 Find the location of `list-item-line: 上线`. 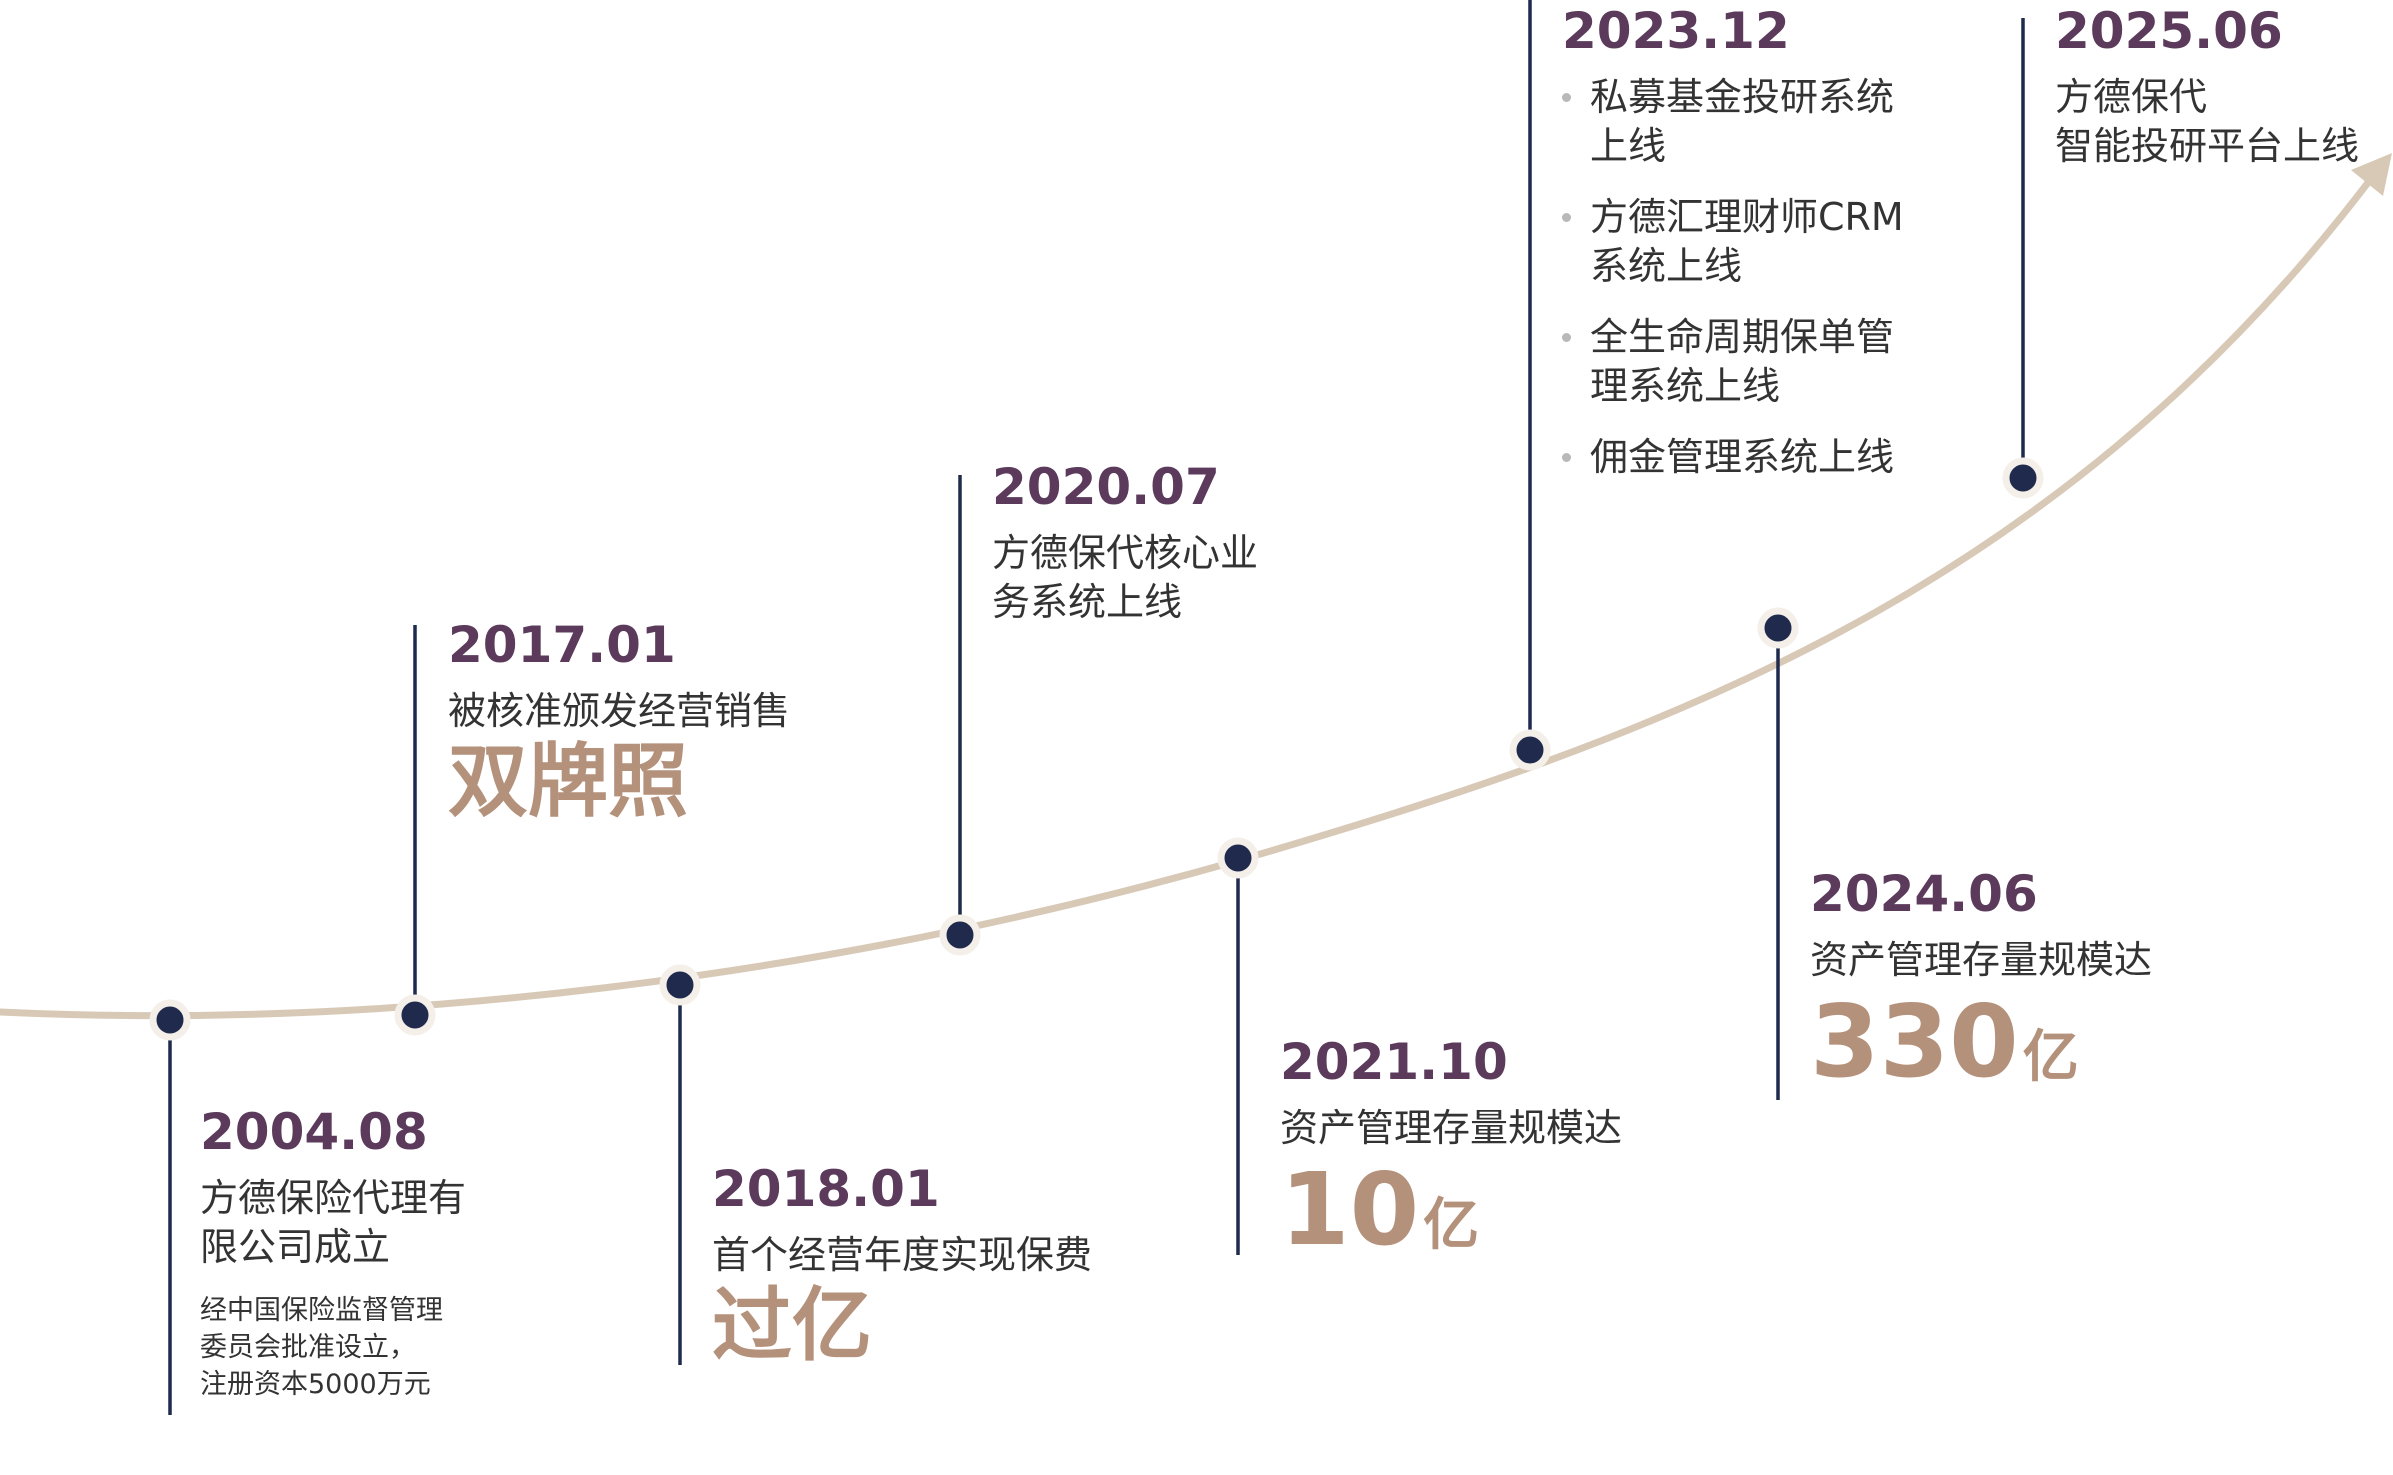

list-item-line: 上线 is located at coordinates (1628, 146).